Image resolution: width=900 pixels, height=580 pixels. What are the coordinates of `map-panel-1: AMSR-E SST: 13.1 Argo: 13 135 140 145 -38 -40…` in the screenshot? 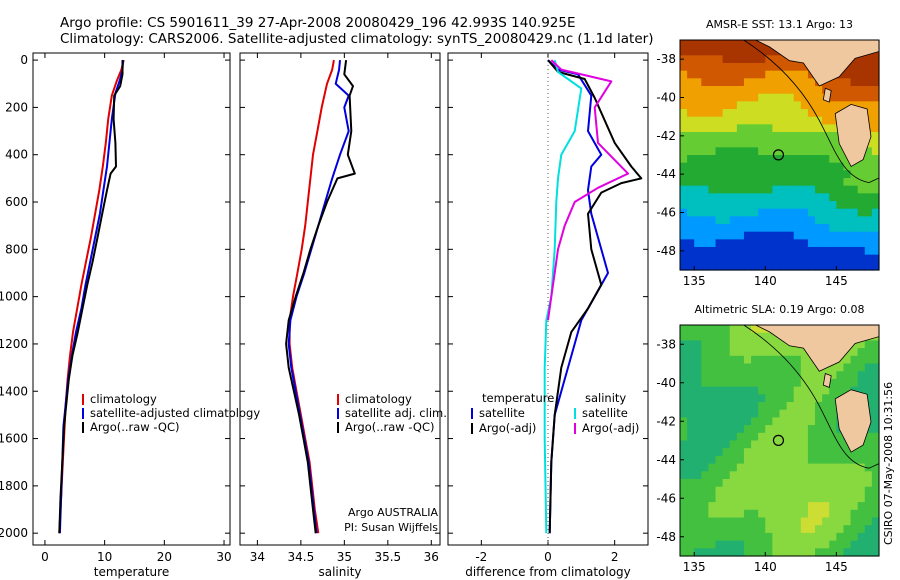 It's located at (768, 153).